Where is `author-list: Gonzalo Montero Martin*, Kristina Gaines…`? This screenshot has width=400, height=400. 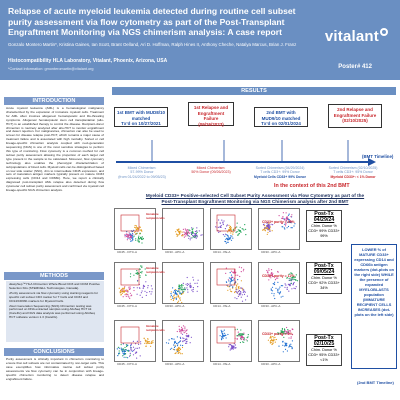
author-list: Gonzalo Montero Martin*, Kristina Gaines… is located at coordinates (152, 44).